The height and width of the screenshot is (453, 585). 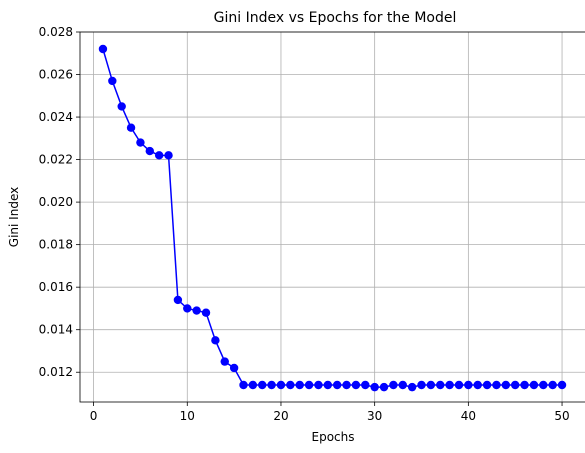 I want to click on chart-title: Gini Index vs Epochs for the Model, so click(x=335, y=18).